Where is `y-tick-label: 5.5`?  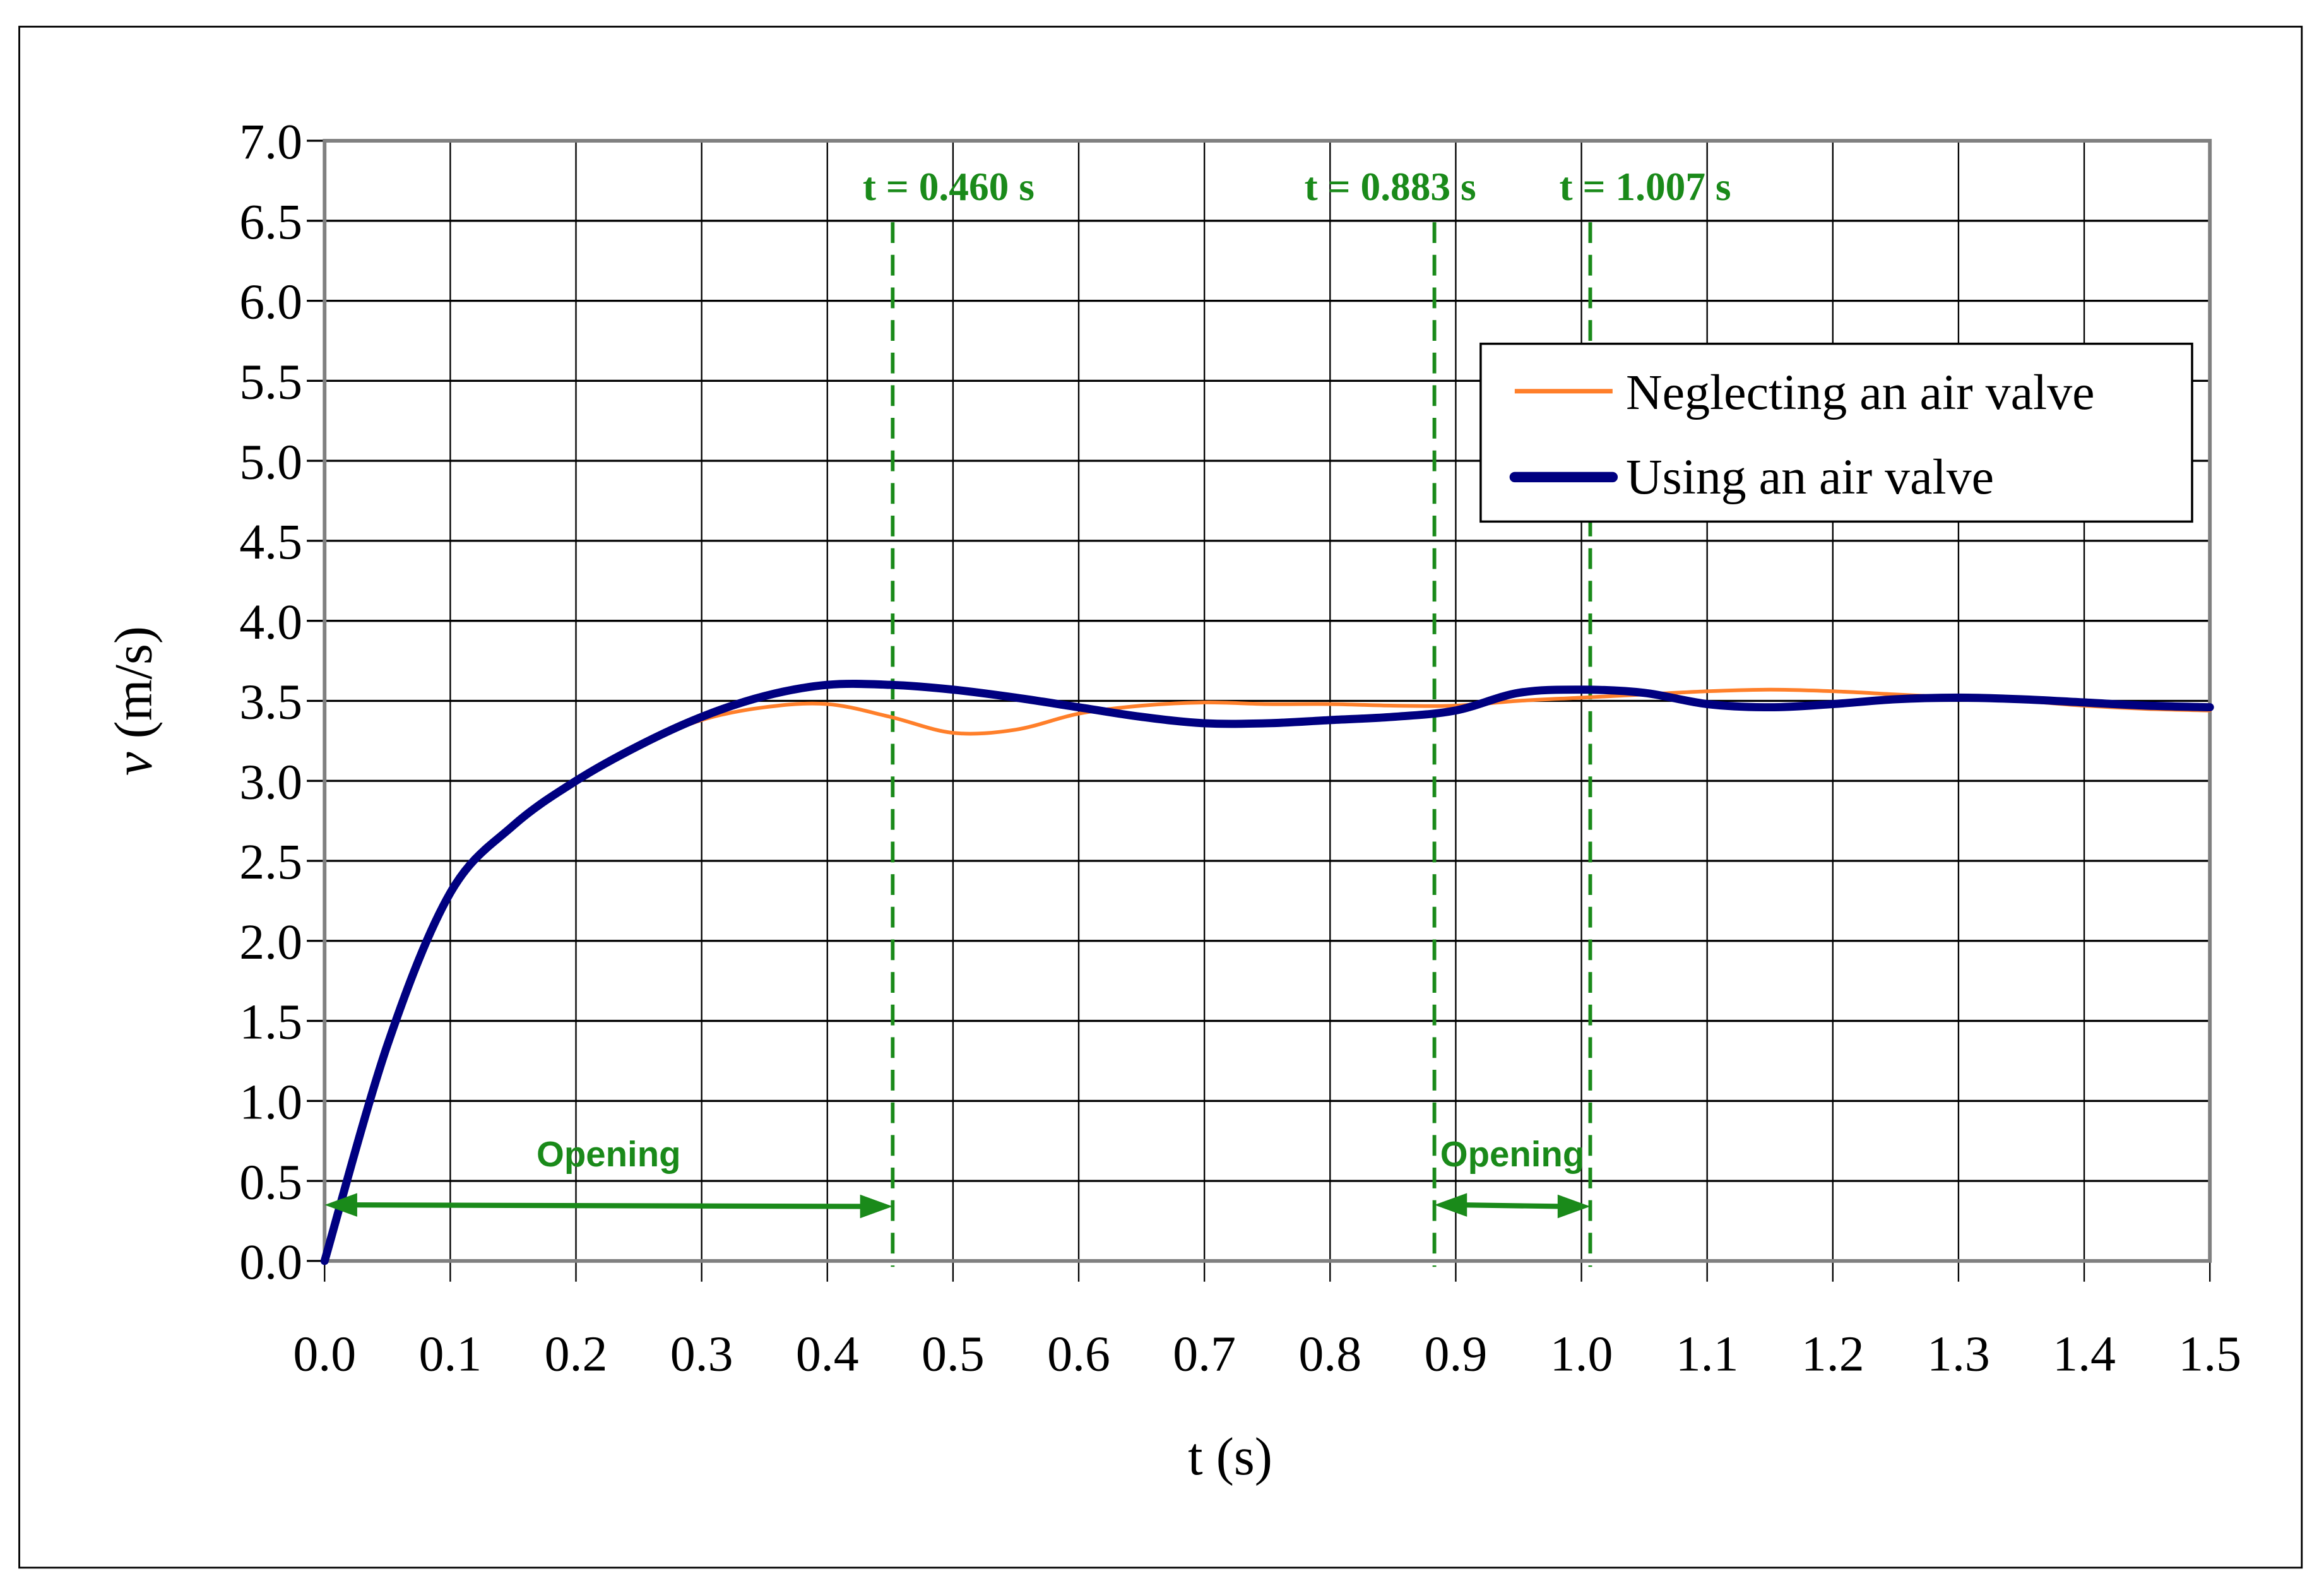 y-tick-label: 5.5 is located at coordinates (270, 382).